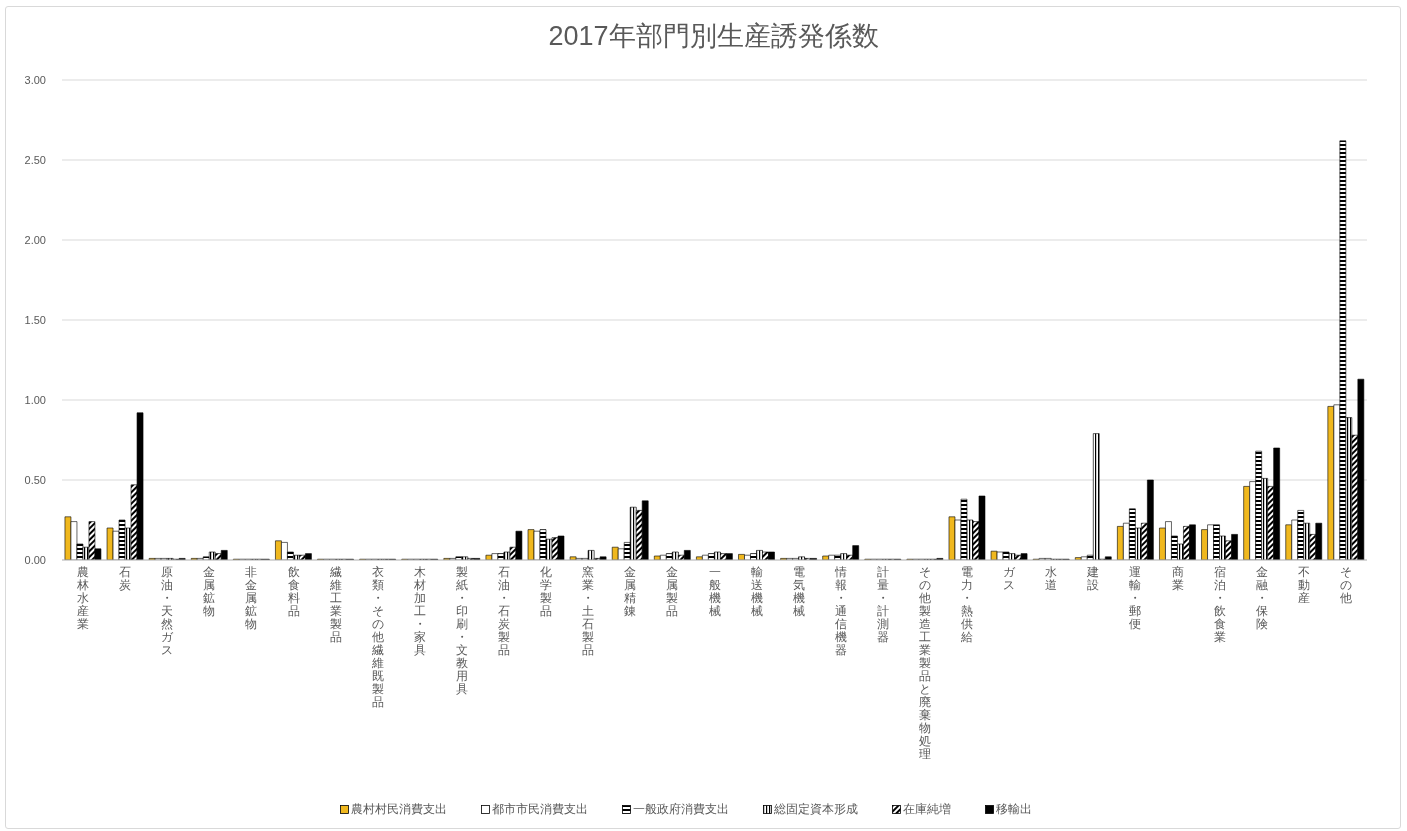 Image resolution: width=1407 pixels, height=831 pixels. What do you see at coordinates (335, 604) in the screenshot?
I see `x-tick-label: 繊維工業製品` at bounding box center [335, 604].